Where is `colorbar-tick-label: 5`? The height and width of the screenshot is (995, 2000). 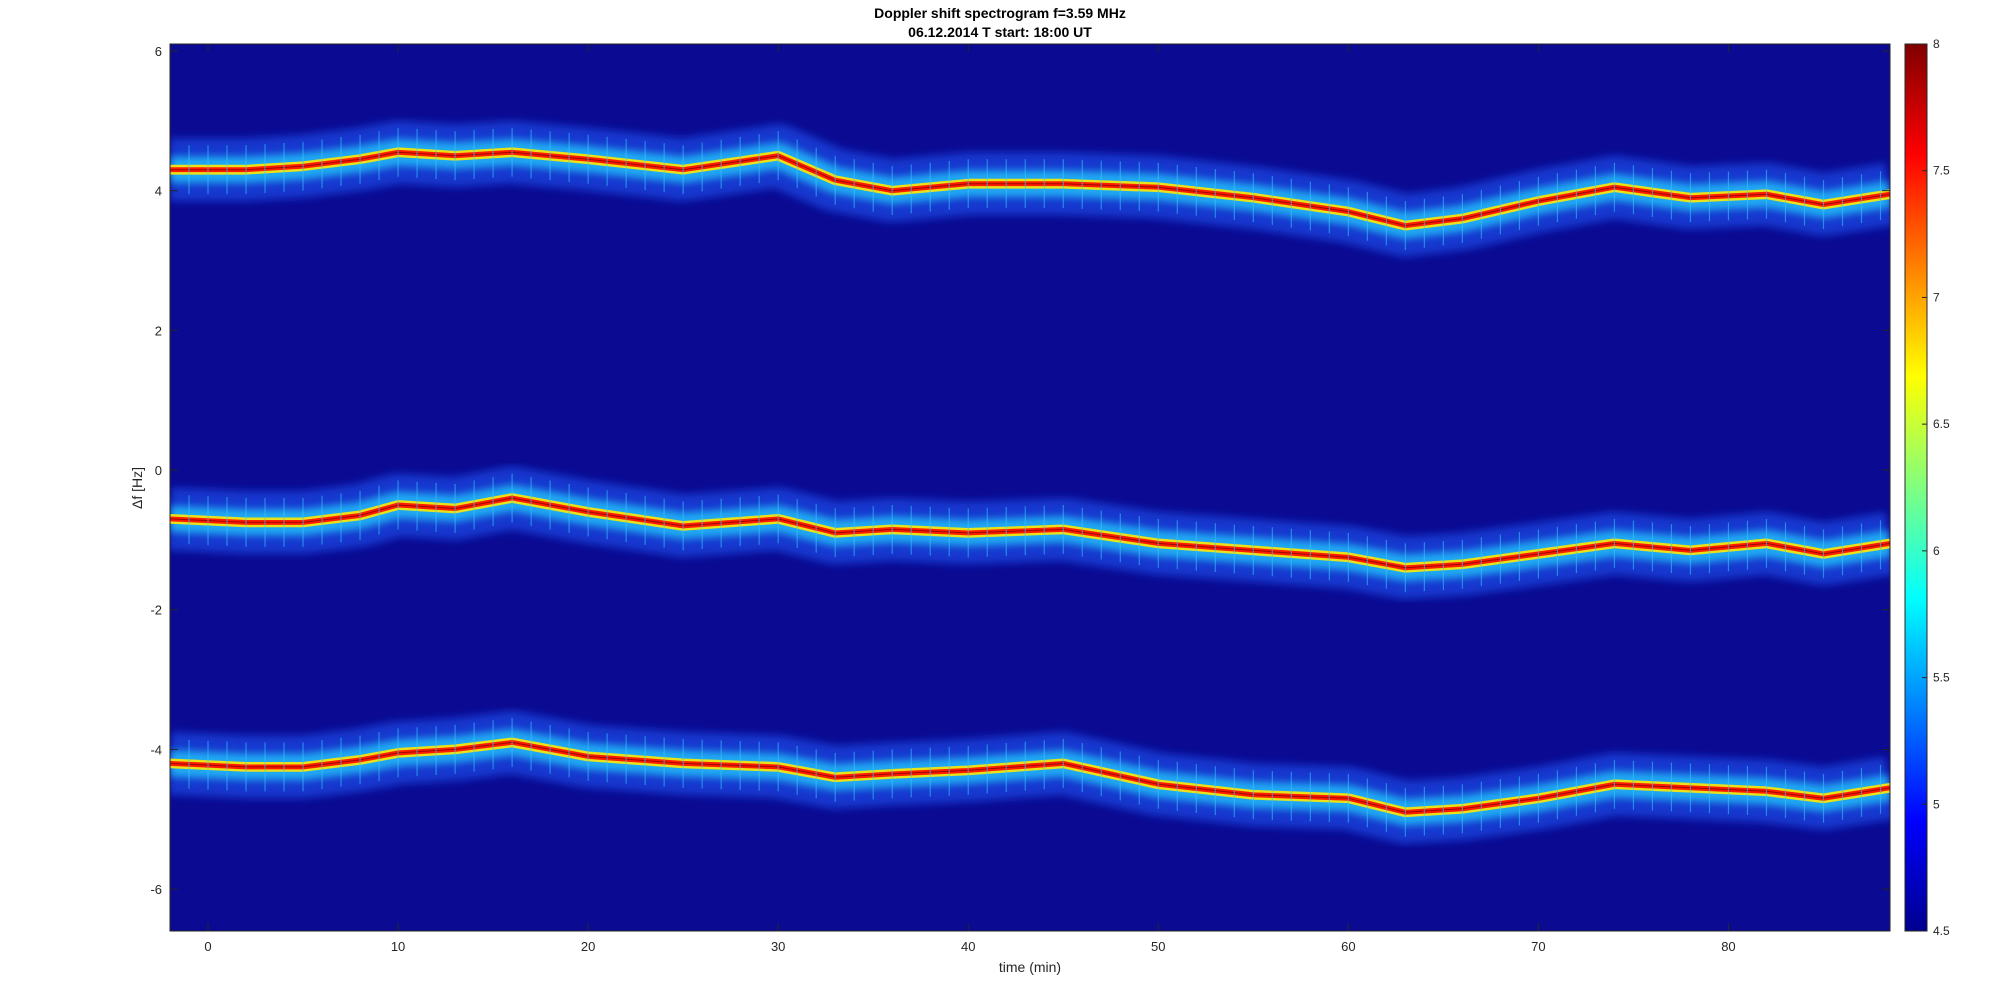
colorbar-tick-label: 5 is located at coordinates (1936, 804).